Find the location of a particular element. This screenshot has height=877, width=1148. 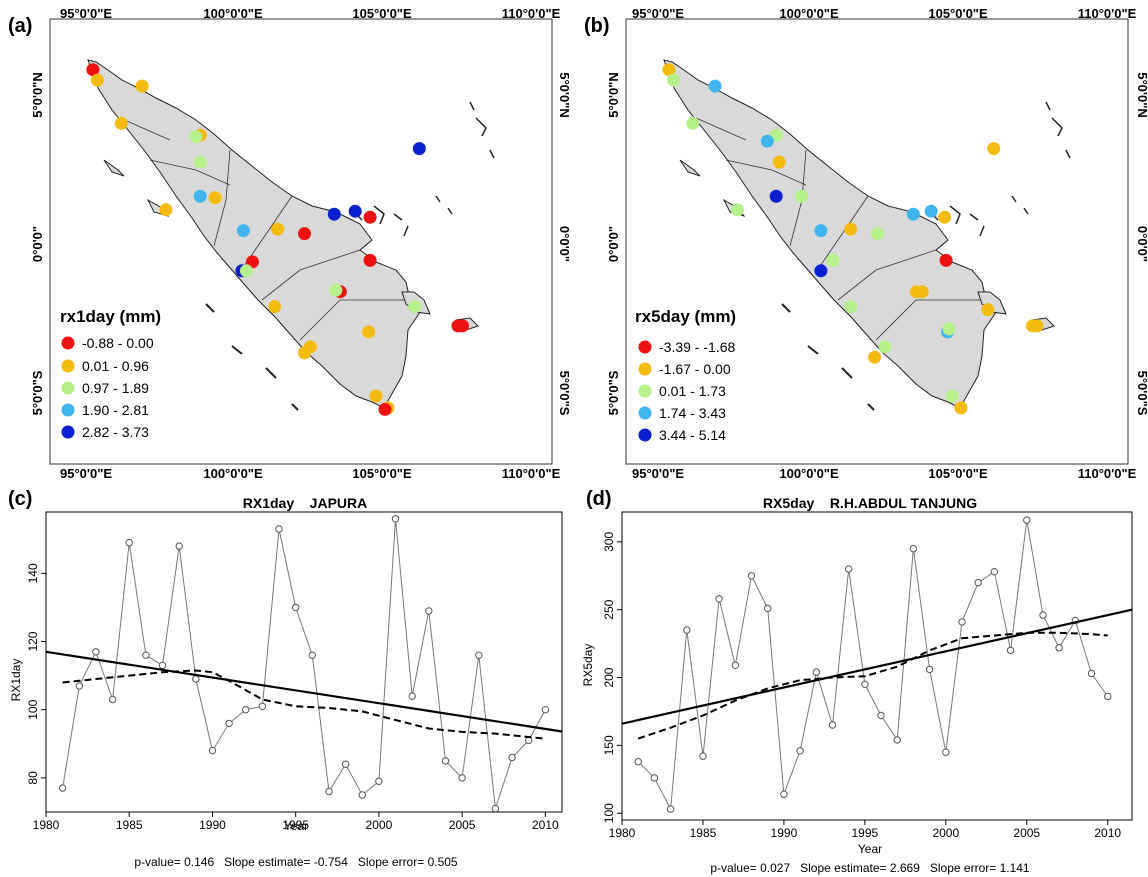

lon-label-bottom-100: 100°0'0"E is located at coordinates (233, 473).